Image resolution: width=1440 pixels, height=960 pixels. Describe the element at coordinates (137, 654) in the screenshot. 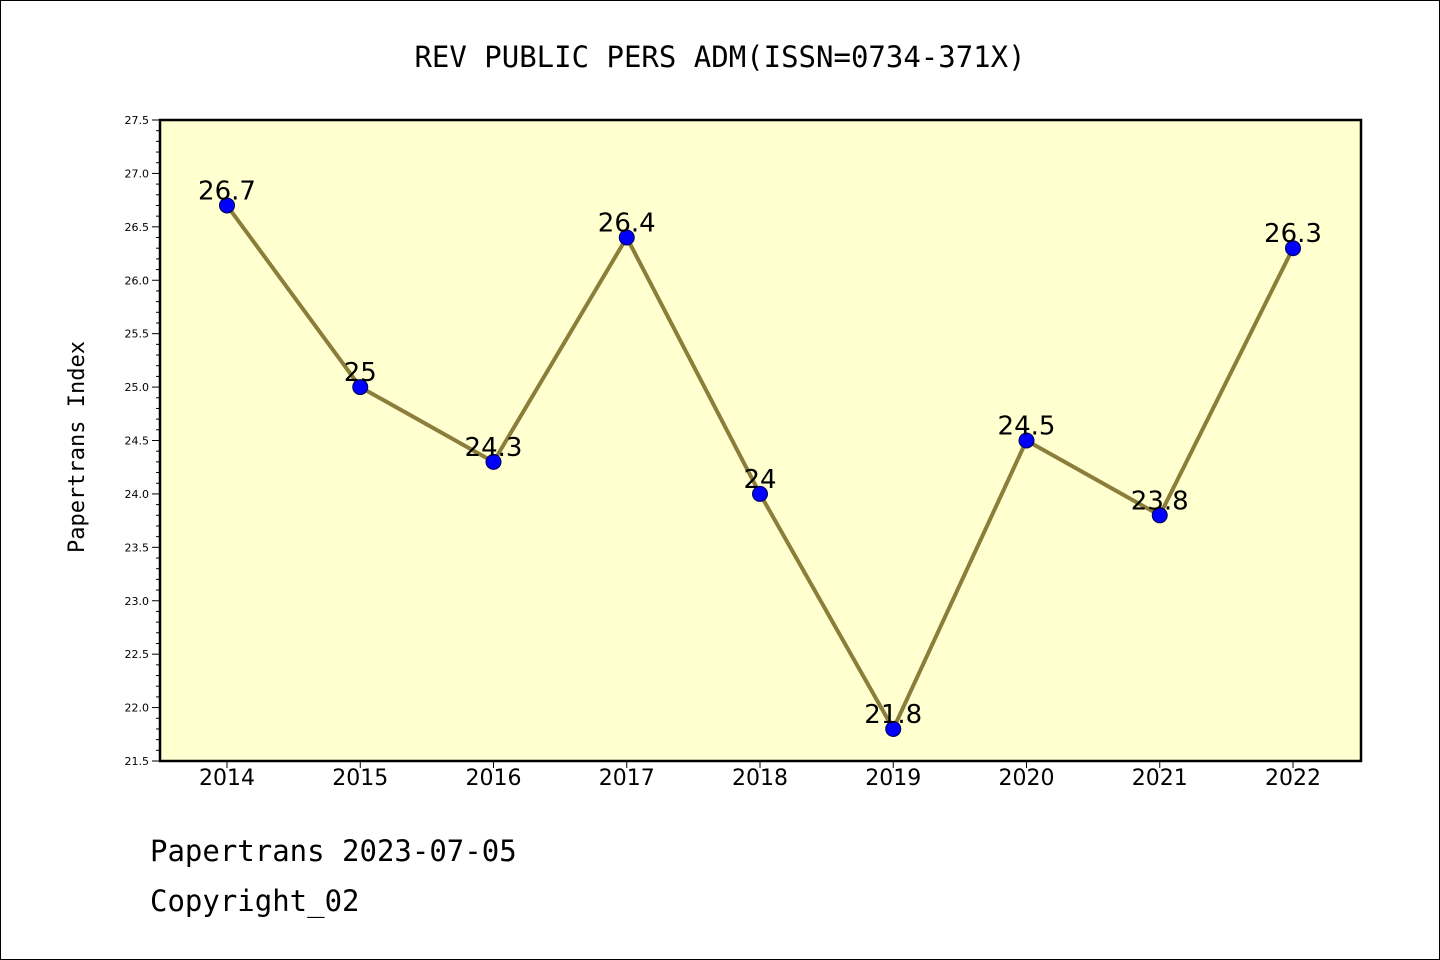

I see `y-tick-label: 22.5` at that location.